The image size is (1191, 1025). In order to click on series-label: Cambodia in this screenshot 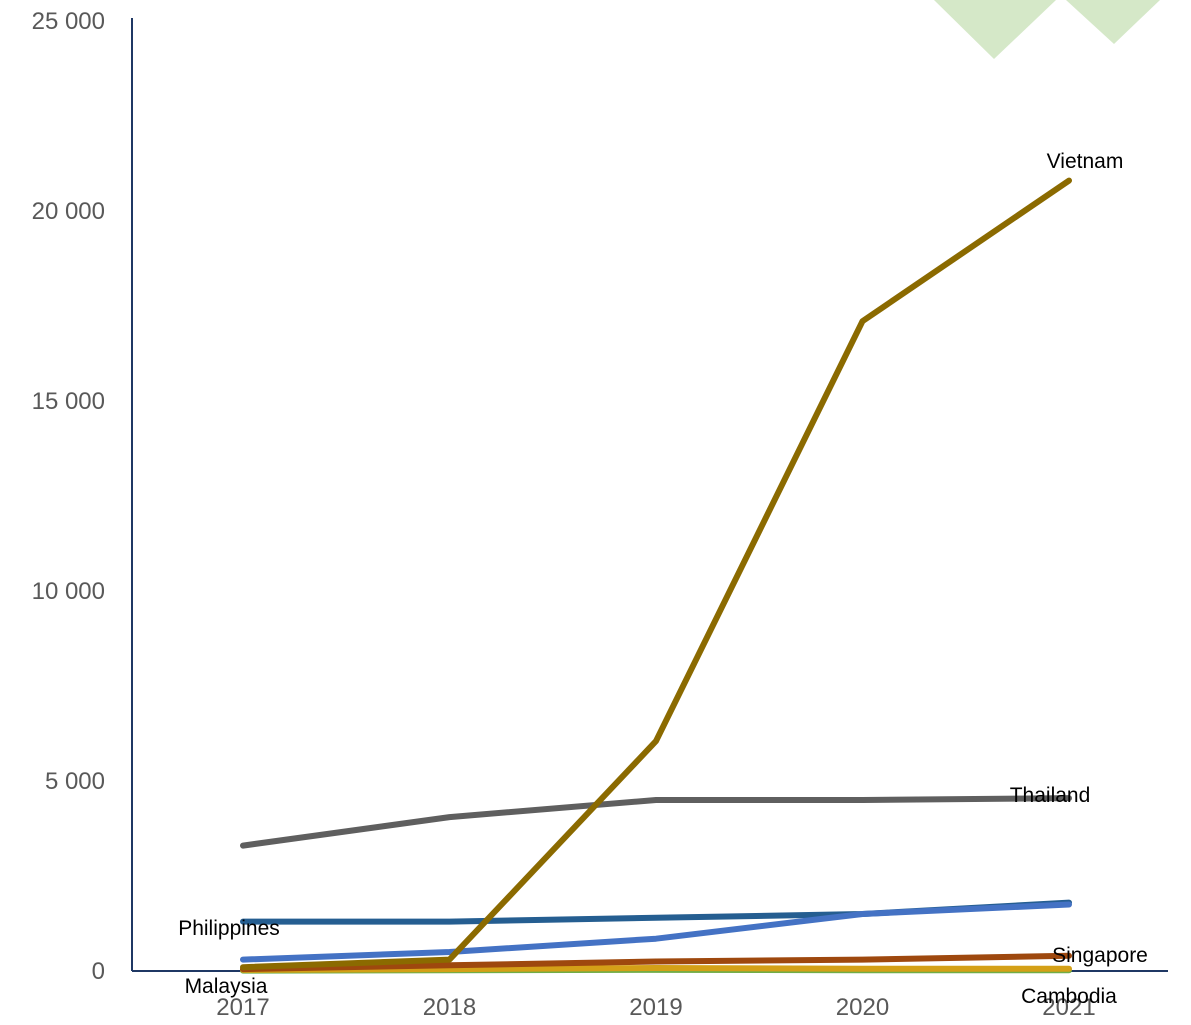, I will do `click(1069, 996)`.